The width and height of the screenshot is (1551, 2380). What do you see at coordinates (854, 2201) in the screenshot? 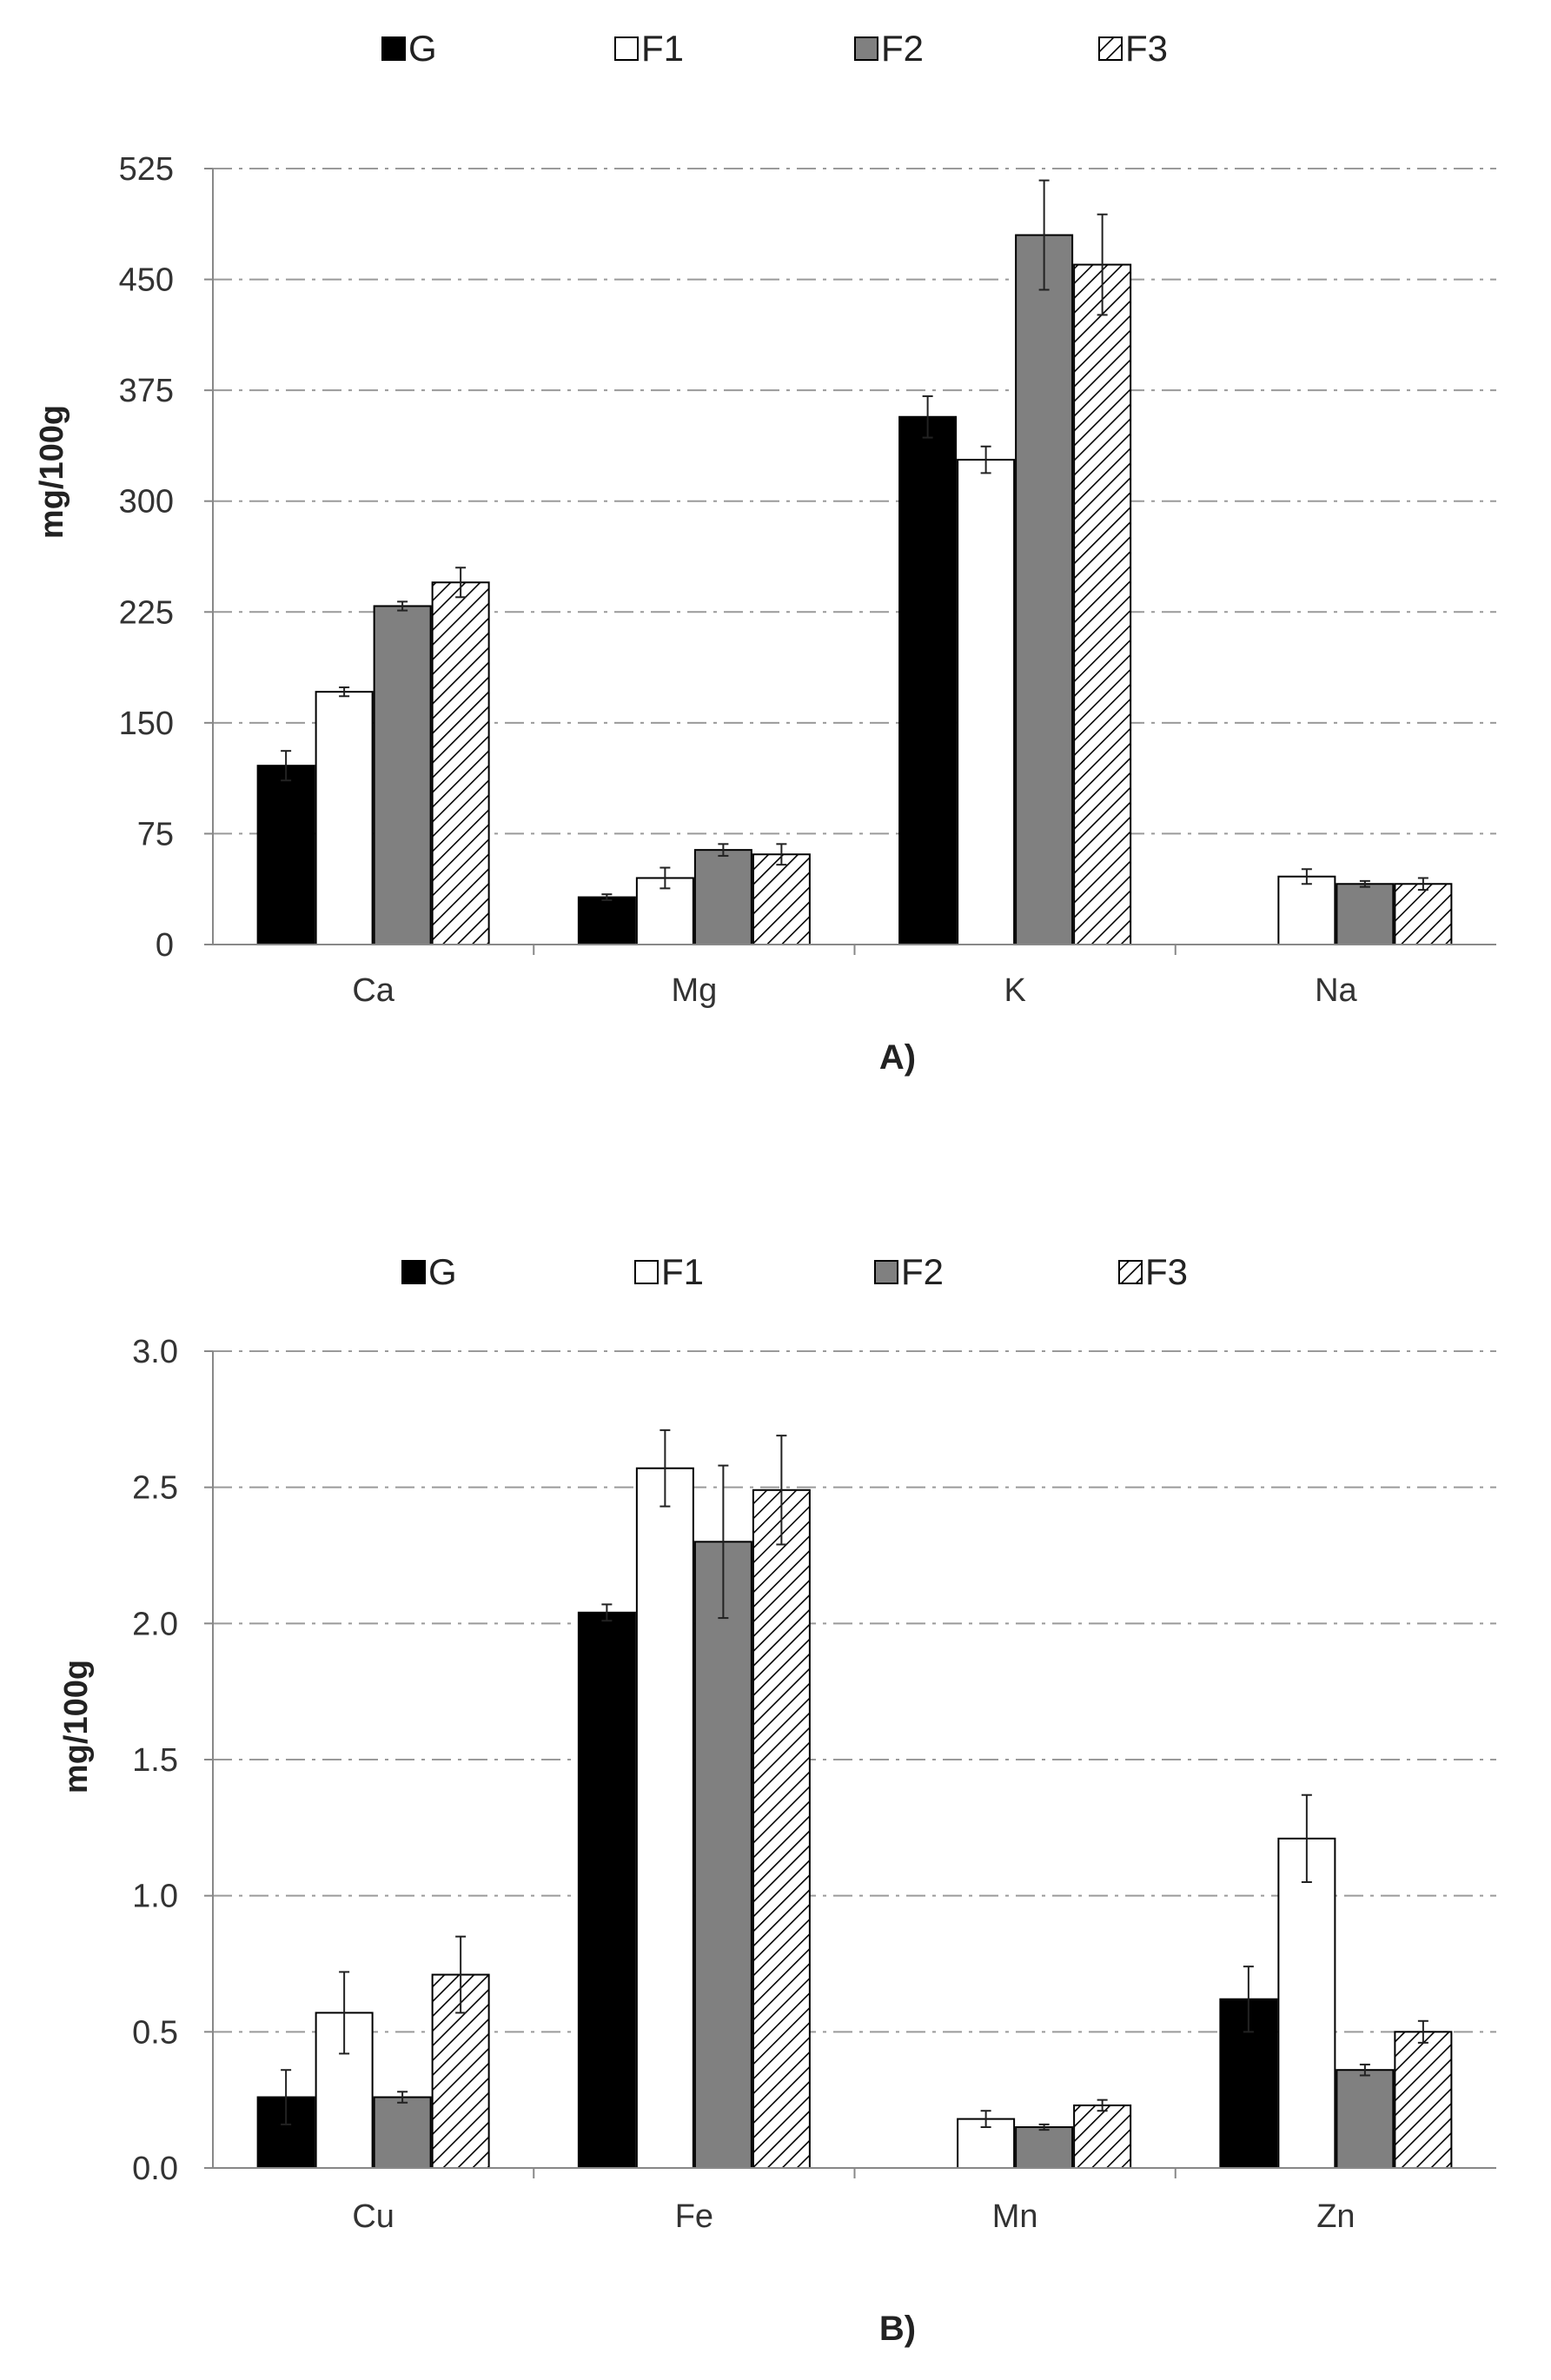
I see `x-ticks-panel-b: Cu Fe Mn Zn` at bounding box center [854, 2201].